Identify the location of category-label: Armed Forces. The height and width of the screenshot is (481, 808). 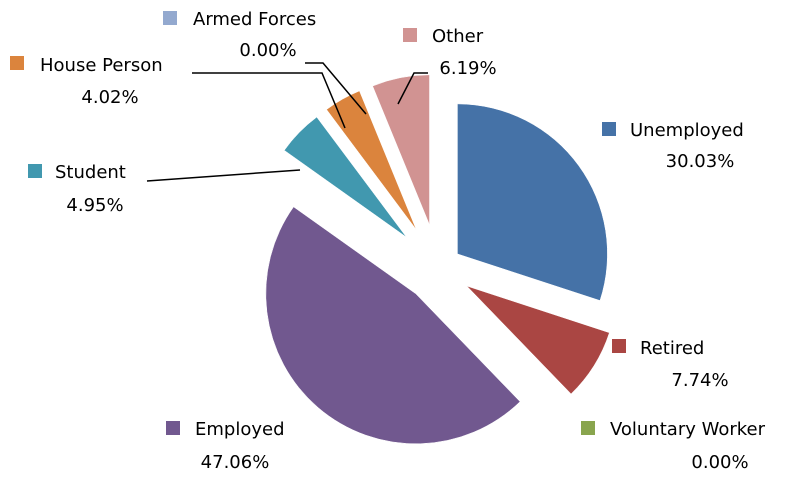
(254, 19).